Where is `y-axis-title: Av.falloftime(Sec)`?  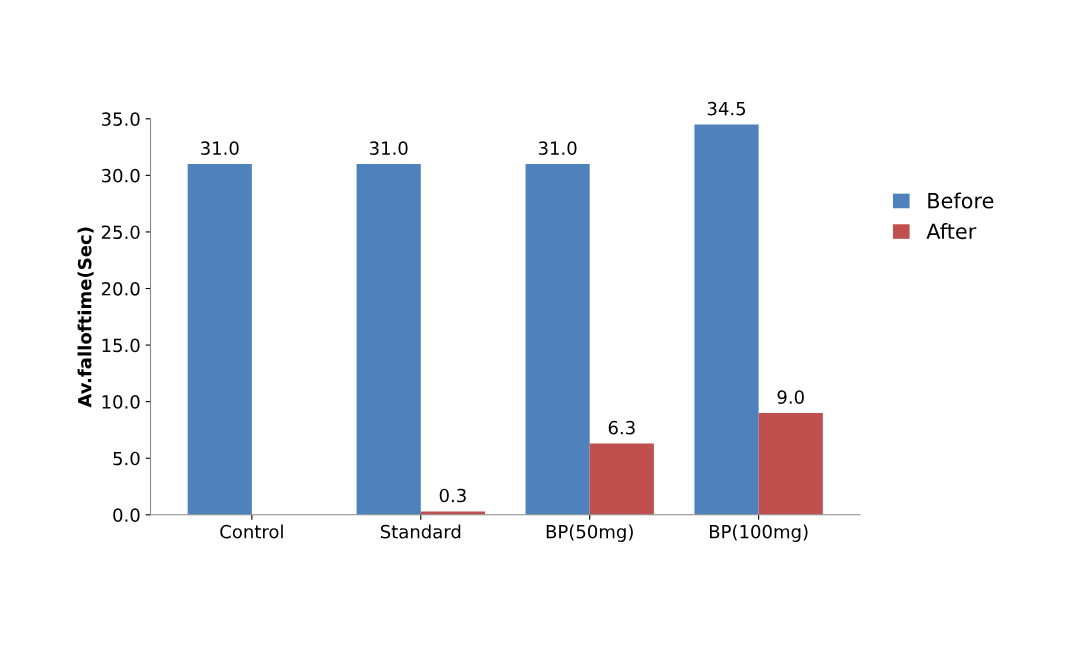 y-axis-title: Av.falloftime(Sec) is located at coordinates (85, 317).